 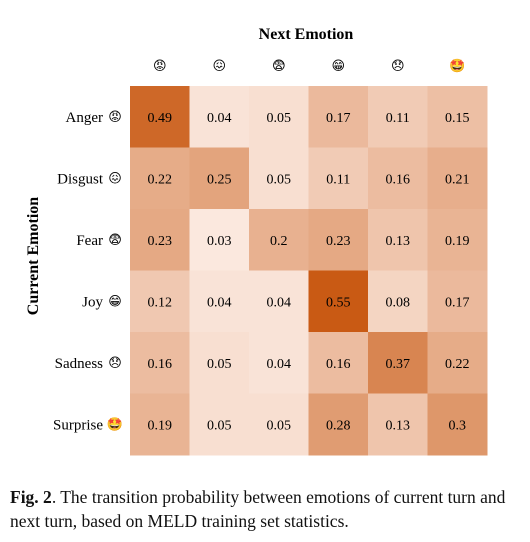 I want to click on cell-value-label: 0.08, so click(x=398, y=302).